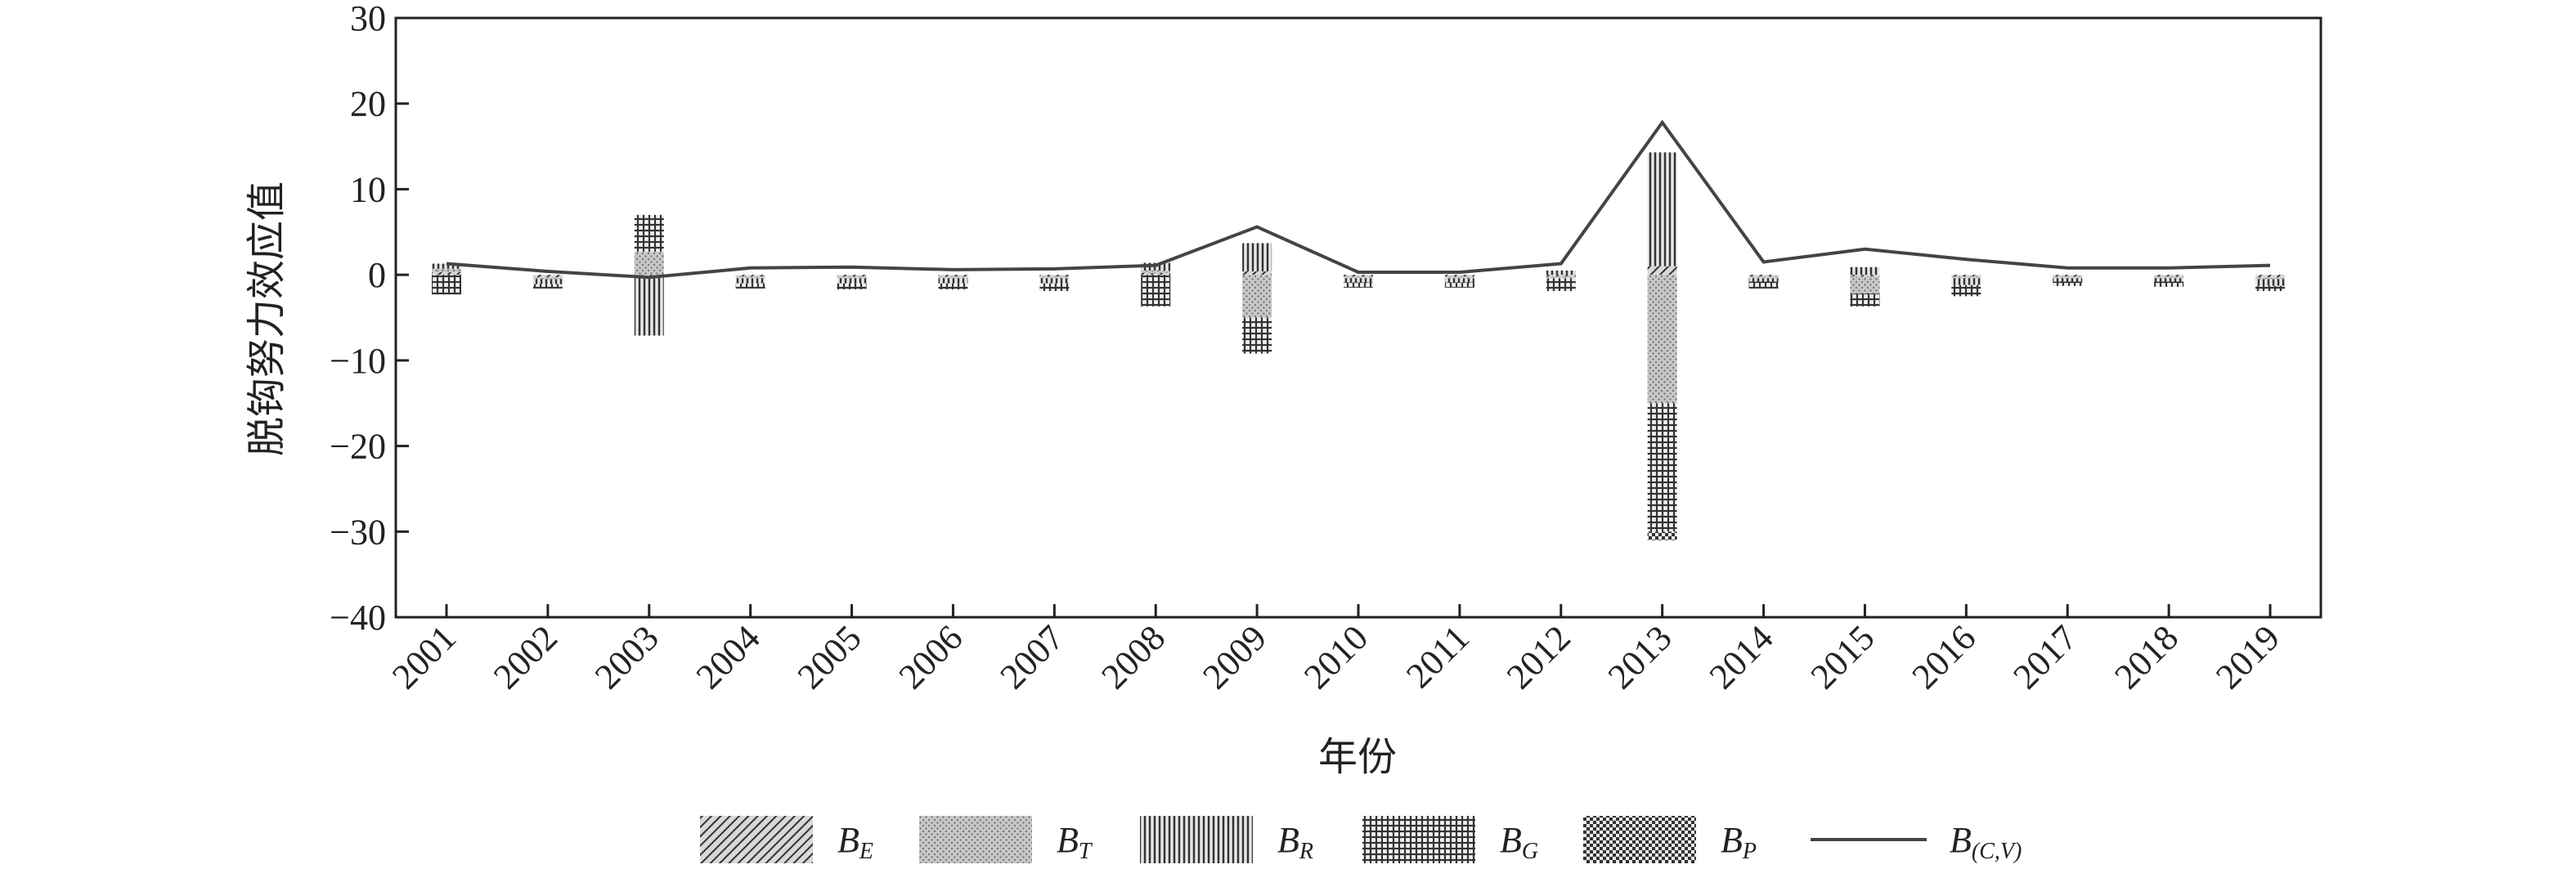 The width and height of the screenshot is (2576, 869). What do you see at coordinates (1741, 657) in the screenshot?
I see `x-tick-label-2014: 2014` at bounding box center [1741, 657].